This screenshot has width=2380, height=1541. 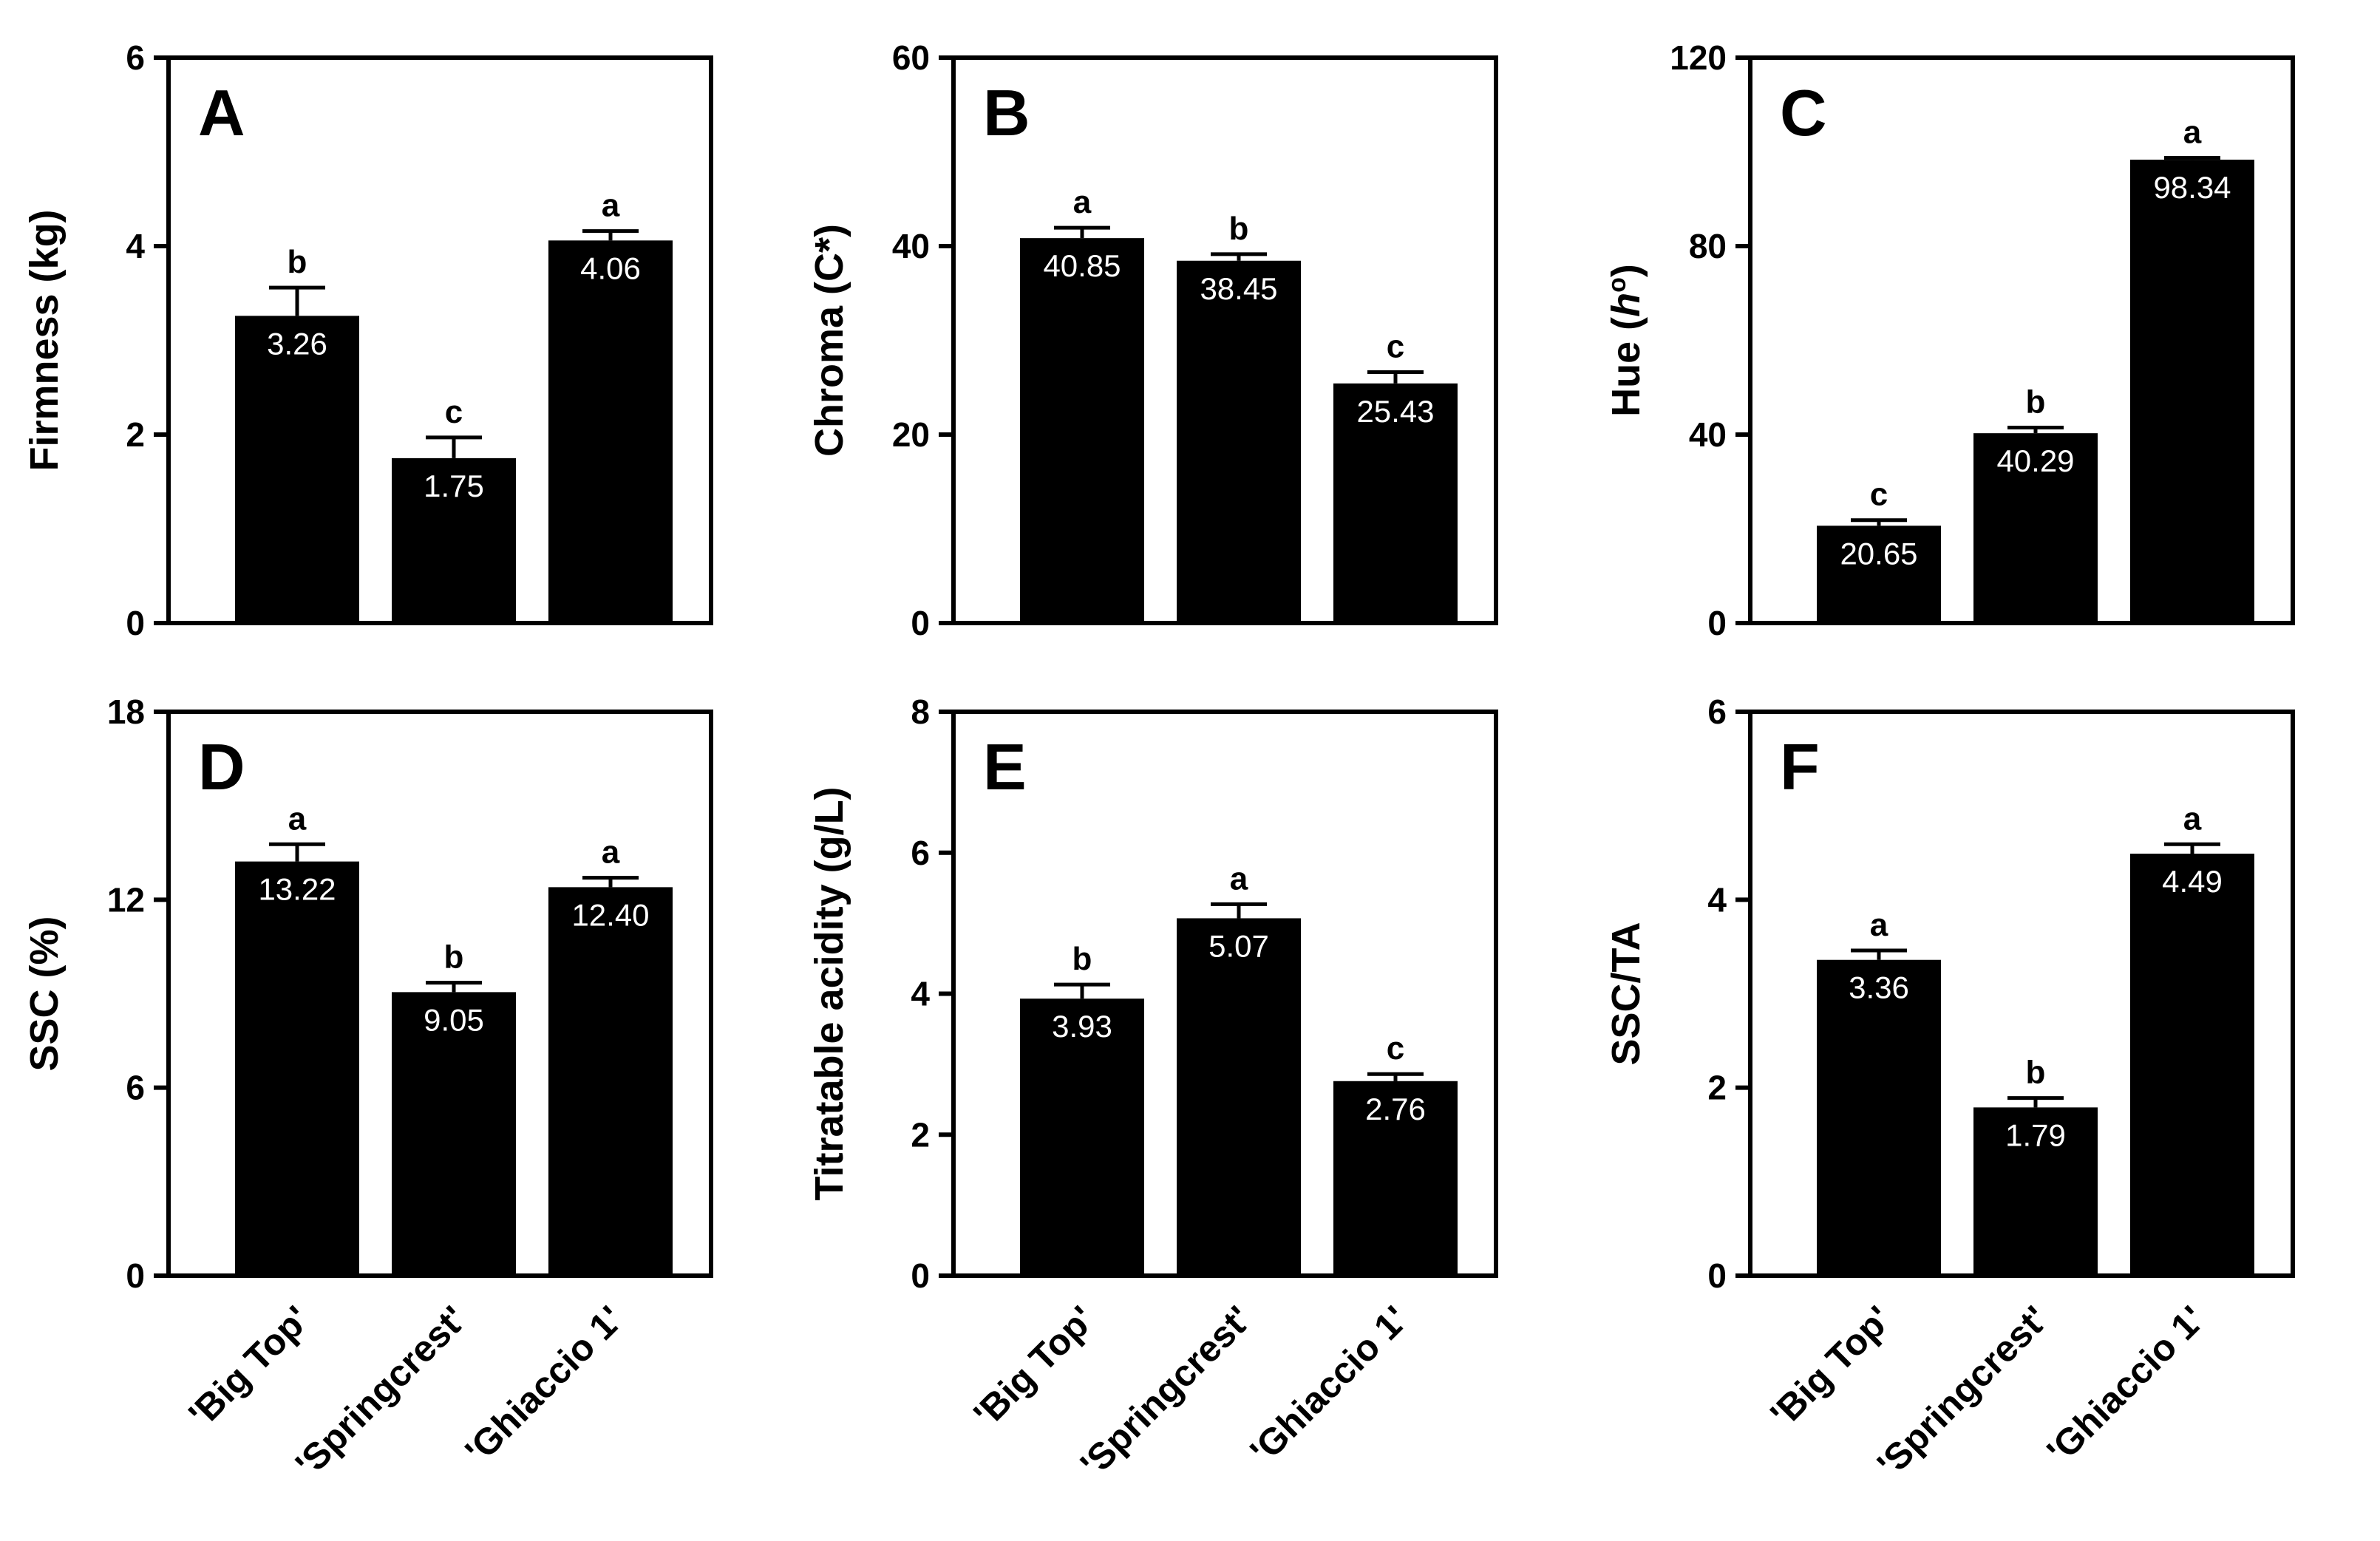 I want to click on panel-b-ytick-label: 60, so click(x=911, y=57).